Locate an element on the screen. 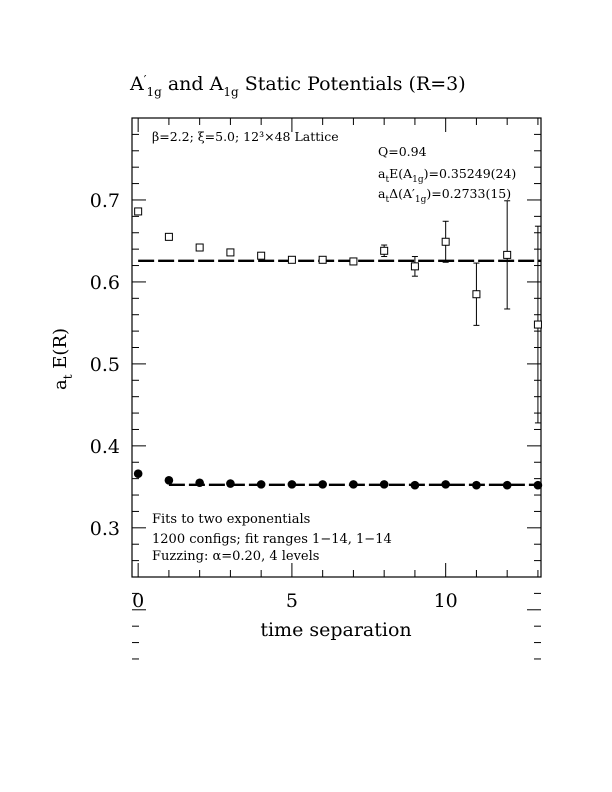 This screenshot has height=792, width=612. annotation-configs: 1200 configs; fit ranges 1−14, 1−14 is located at coordinates (272, 539).